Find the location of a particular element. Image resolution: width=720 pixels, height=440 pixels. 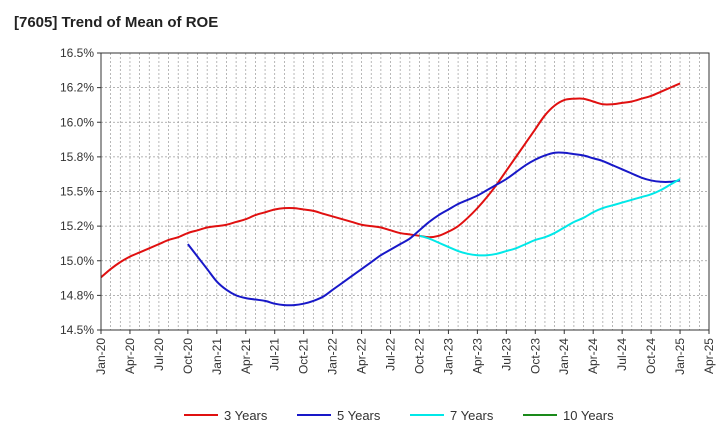

x-tick-label: Oct-23 is located at coordinates (535, 356).